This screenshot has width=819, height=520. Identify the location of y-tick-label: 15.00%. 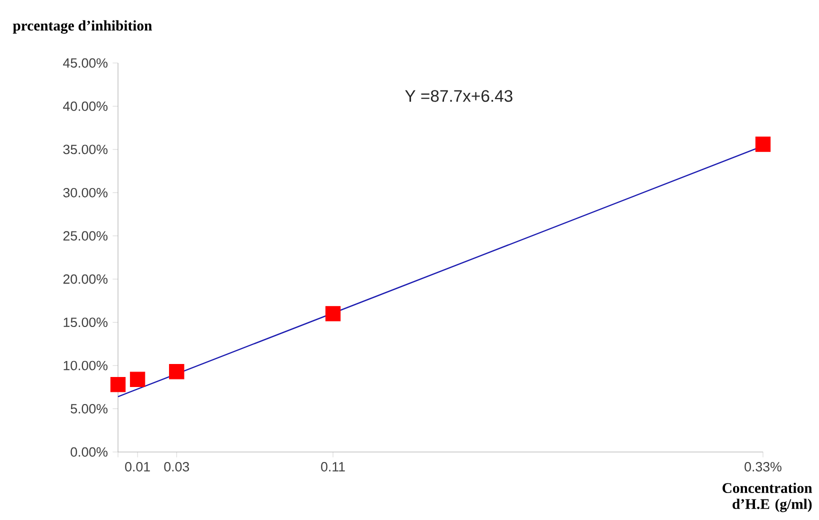
(86, 323).